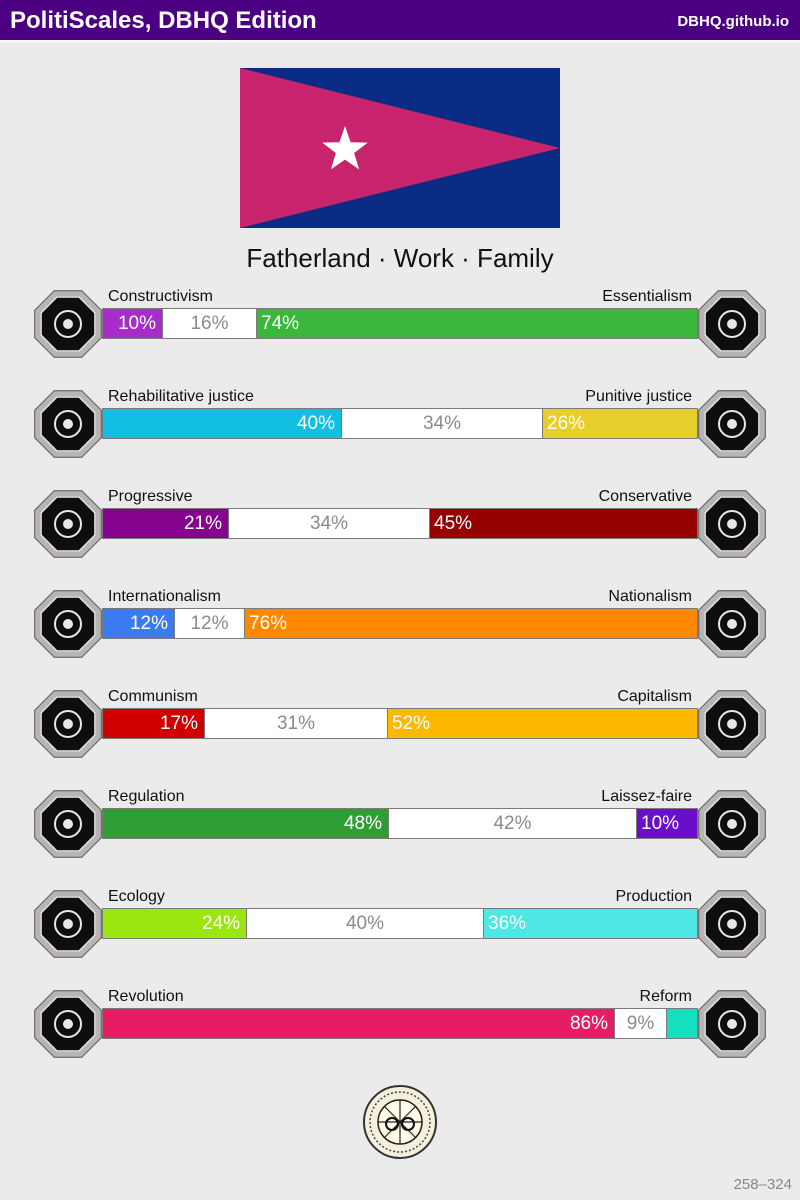 The image size is (800, 1200). I want to click on axis-right-segment: 26%, so click(620, 423).